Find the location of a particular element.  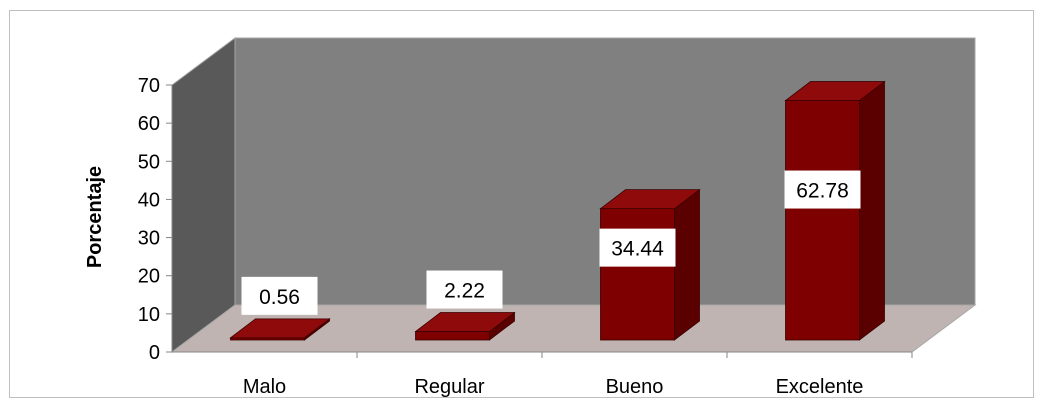

data-label: 2.22 is located at coordinates (464, 291).